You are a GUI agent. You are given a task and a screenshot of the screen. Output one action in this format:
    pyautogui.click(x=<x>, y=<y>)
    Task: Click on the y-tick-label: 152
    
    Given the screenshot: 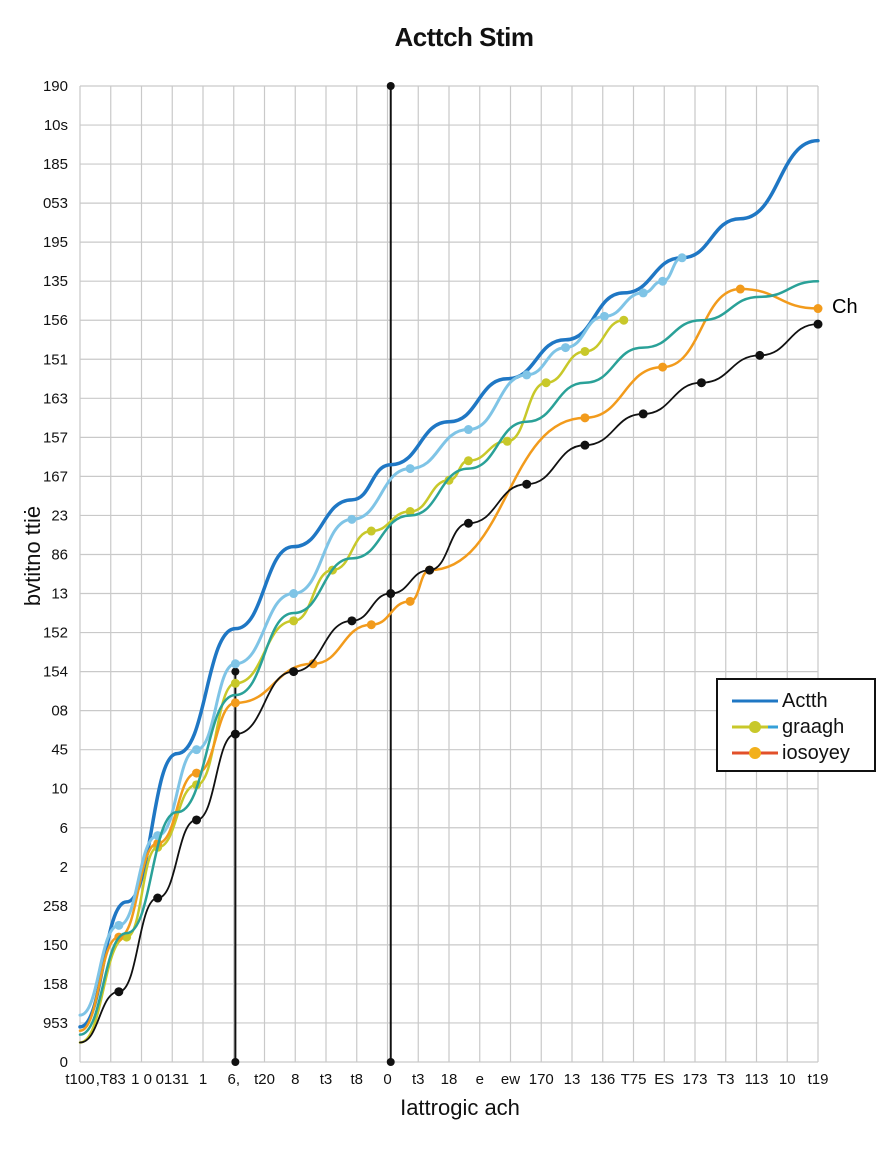 What is the action you would take?
    pyautogui.click(x=55, y=633)
    